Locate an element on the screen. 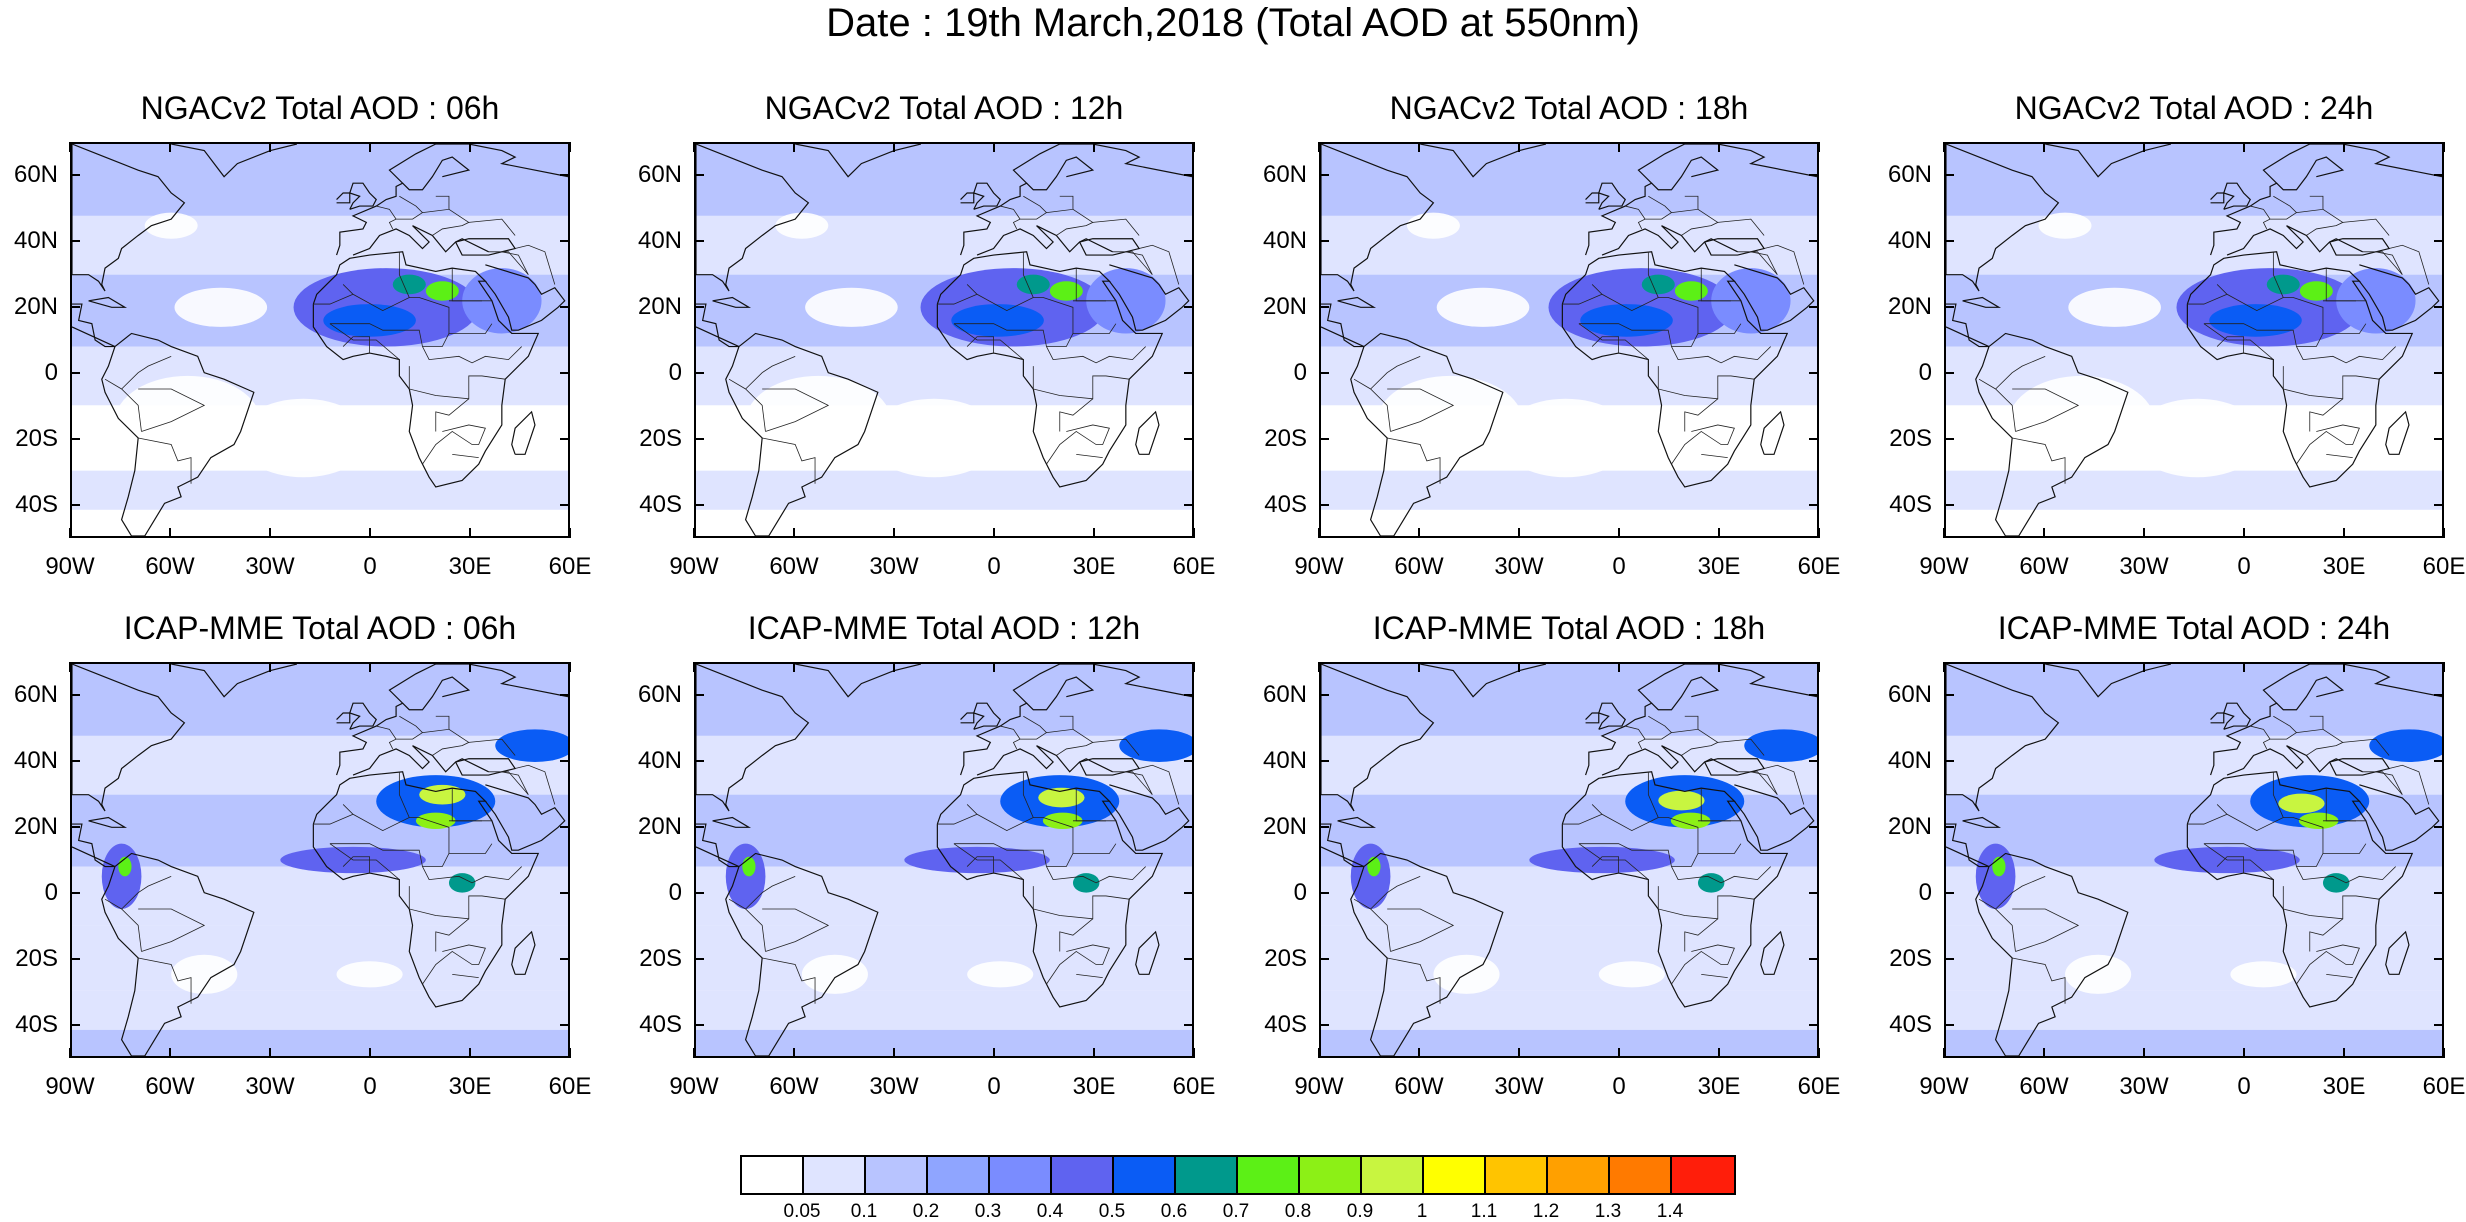 The width and height of the screenshot is (2466, 1222). coastline-greenland is located at coordinates (858, 161).